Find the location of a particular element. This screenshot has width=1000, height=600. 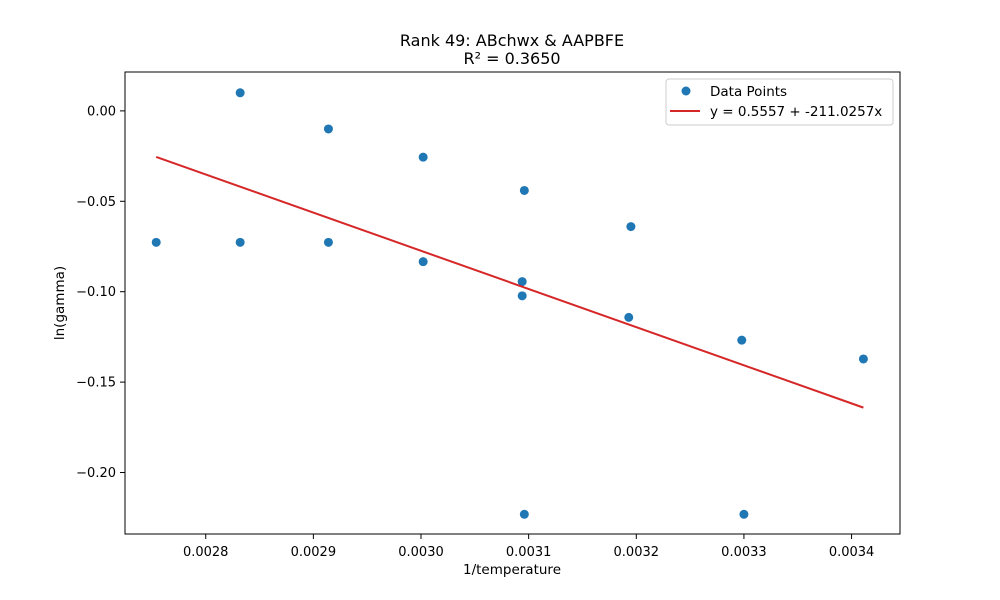

y-axis-ticks: 0.00 −0.05 −0.10 −0.15 −0.20 is located at coordinates (100, 292).